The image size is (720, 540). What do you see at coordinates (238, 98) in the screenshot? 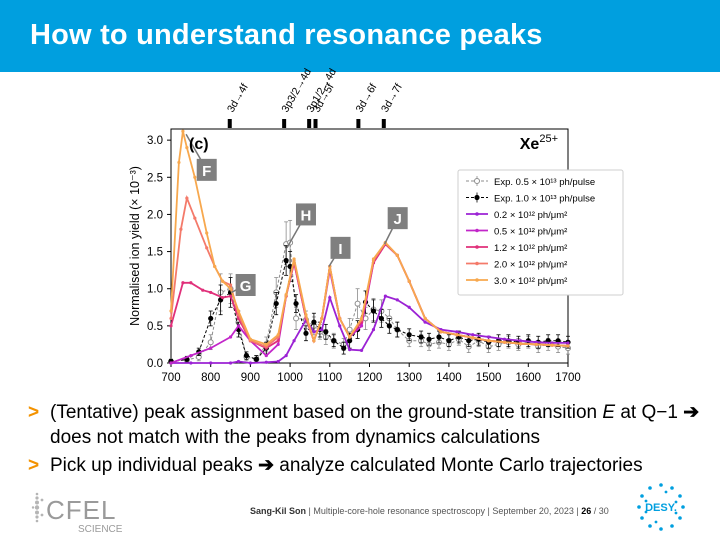
I see `transition-label: 3d→4f` at bounding box center [238, 98].